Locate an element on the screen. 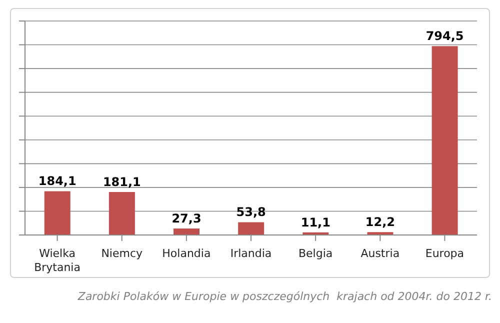 Image resolution: width=500 pixels, height=323 pixels. x-tick-label: Holandia is located at coordinates (186, 253).